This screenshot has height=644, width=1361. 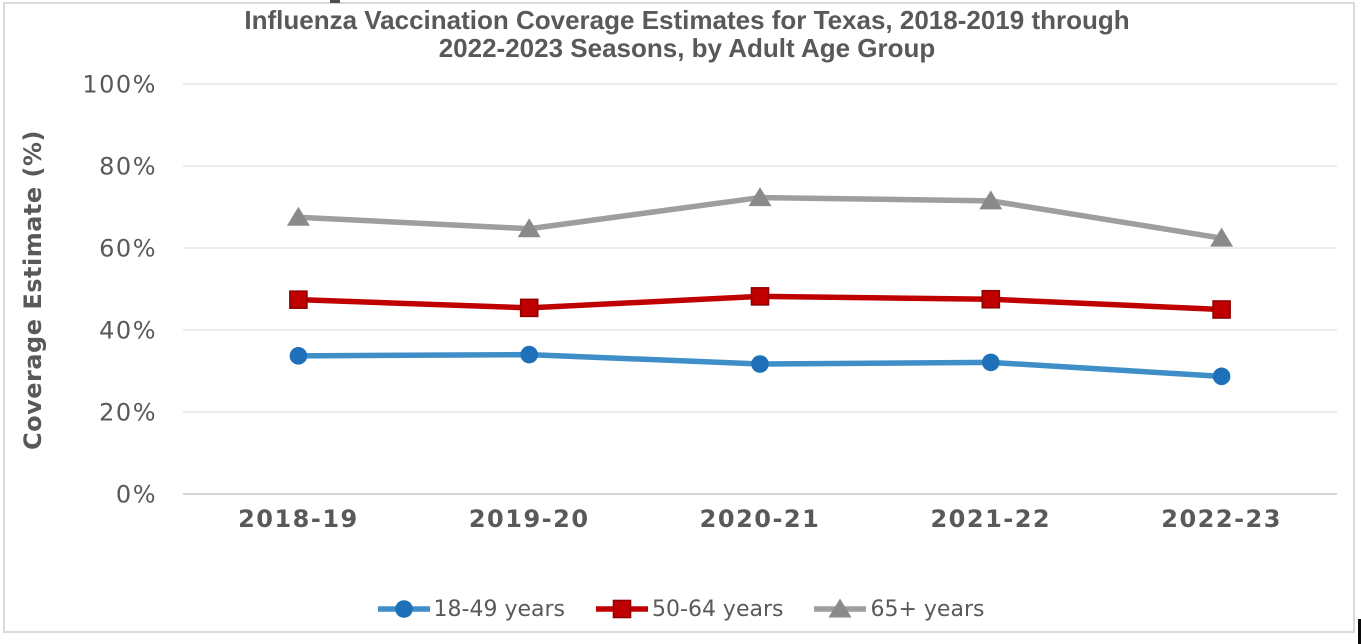 What do you see at coordinates (529, 519) in the screenshot?
I see `x-tick-label: 2019-20` at bounding box center [529, 519].